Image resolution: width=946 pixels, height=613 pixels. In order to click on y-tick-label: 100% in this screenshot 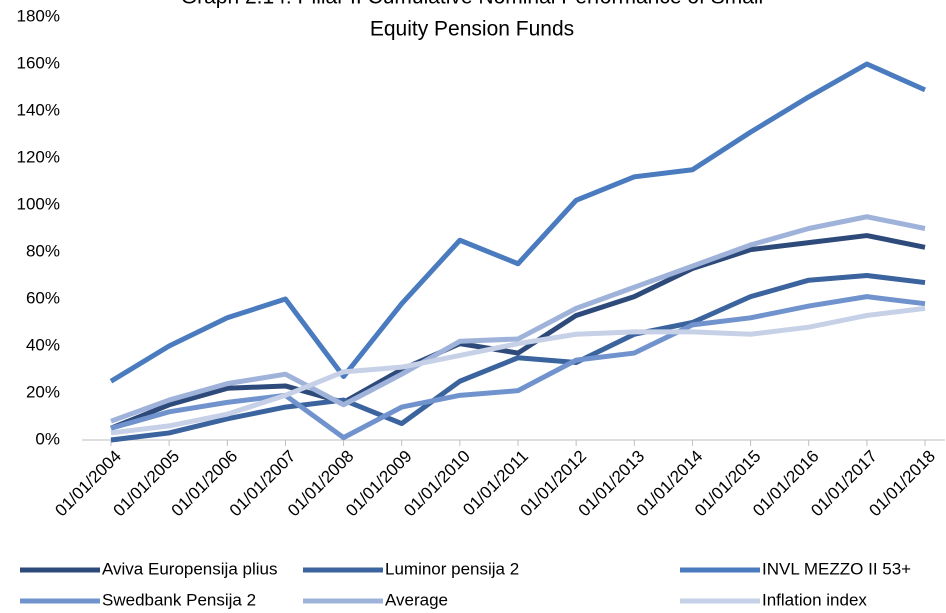, I will do `click(38, 203)`.